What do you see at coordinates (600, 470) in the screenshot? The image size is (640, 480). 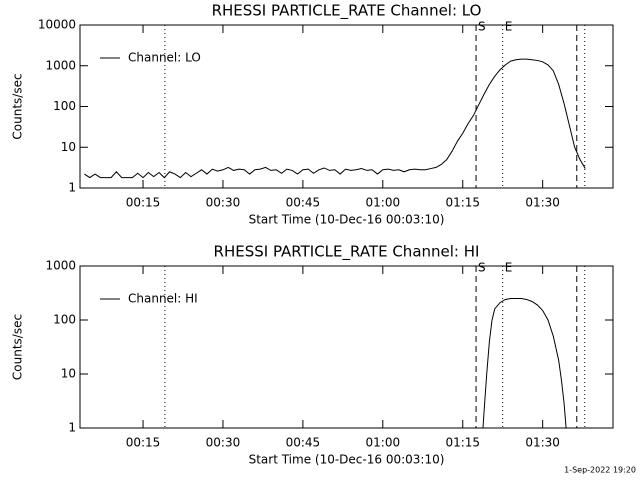 I see `footer: 1-Sep-2022 19:20` at bounding box center [600, 470].